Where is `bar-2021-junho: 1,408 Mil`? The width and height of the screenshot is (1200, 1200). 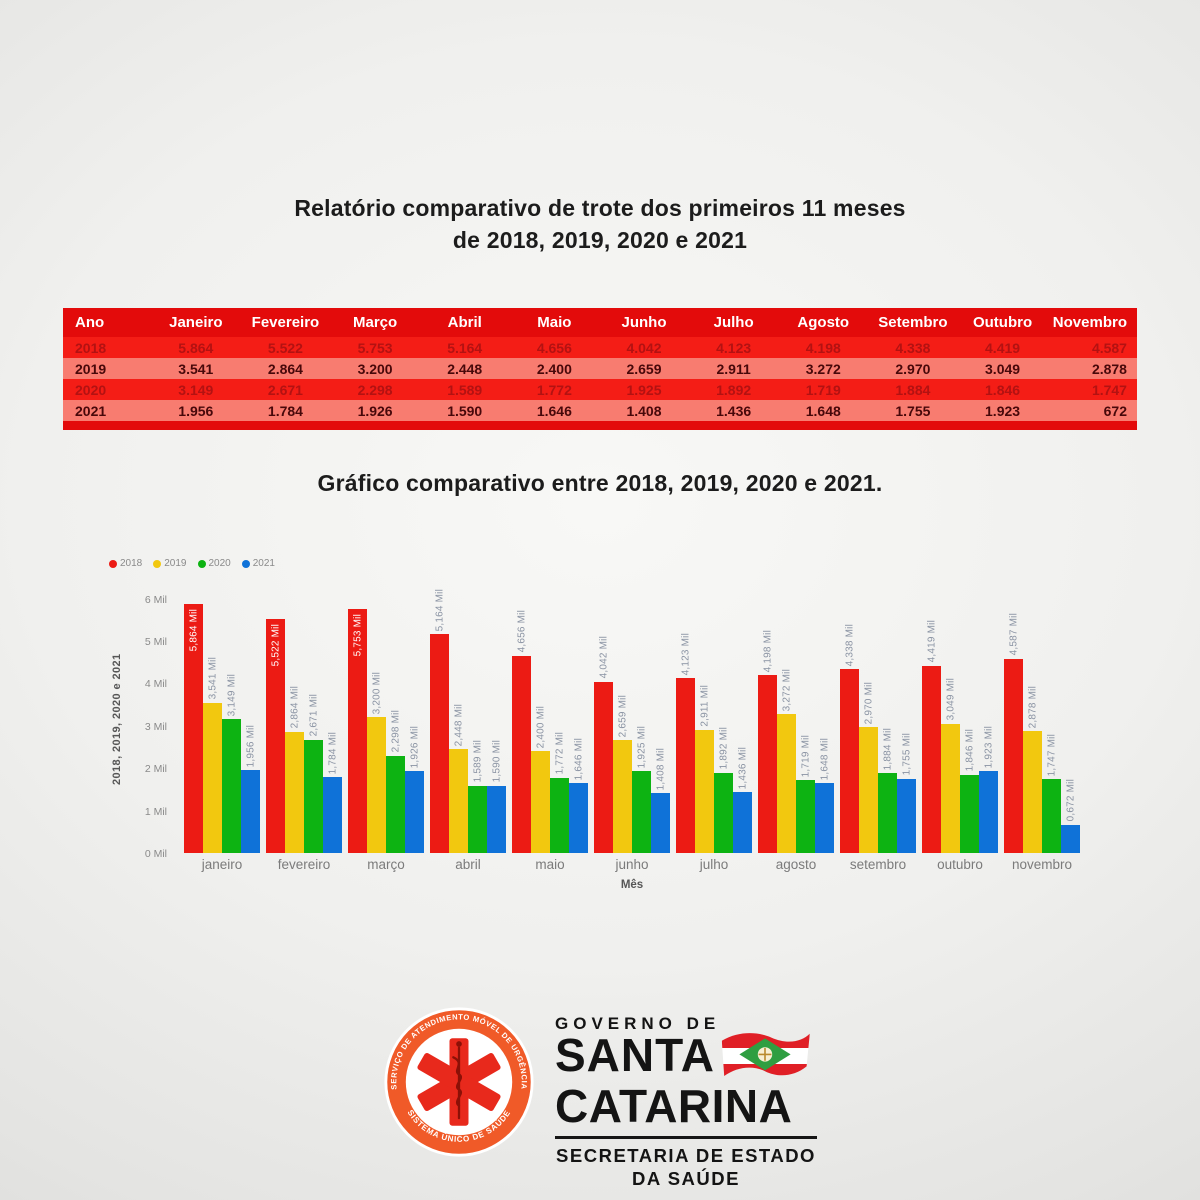 bar-2021-junho: 1,408 Mil is located at coordinates (660, 800).